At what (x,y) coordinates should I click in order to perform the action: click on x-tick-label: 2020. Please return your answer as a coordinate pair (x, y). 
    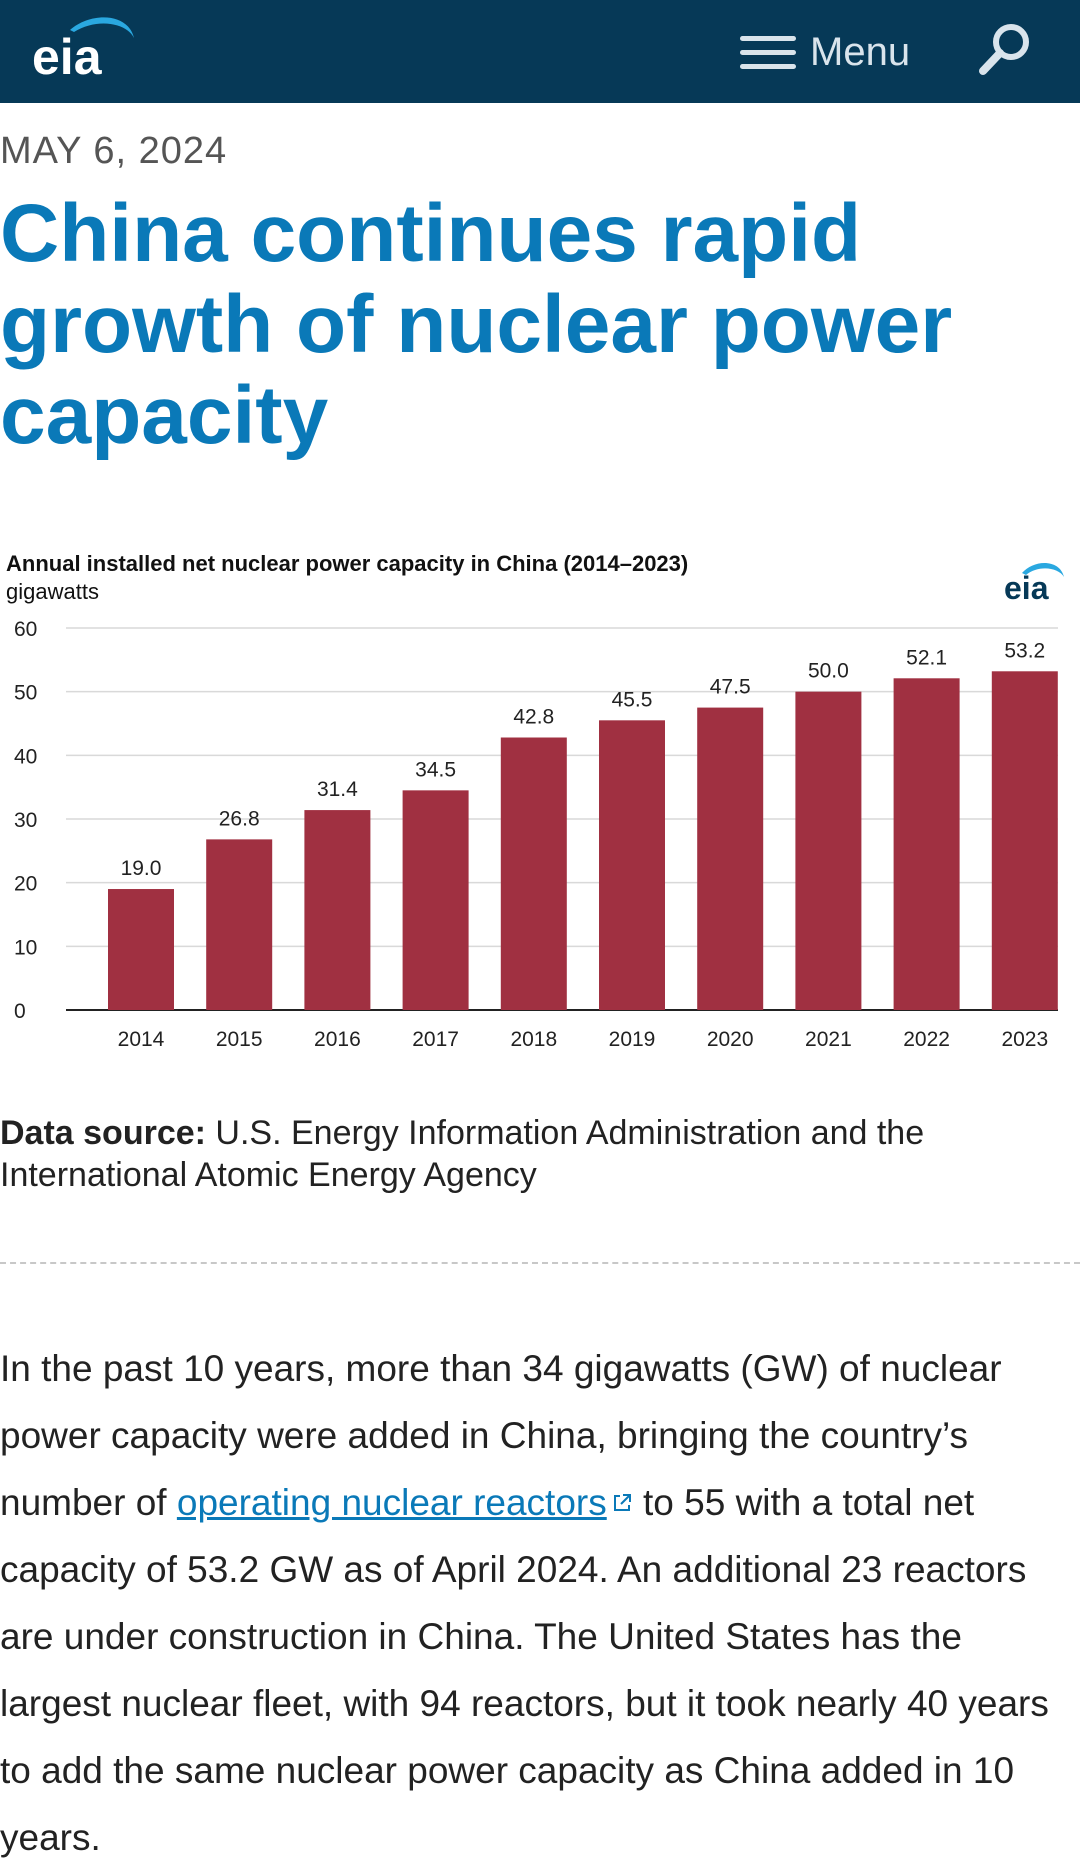
    Looking at the image, I should click on (730, 1039).